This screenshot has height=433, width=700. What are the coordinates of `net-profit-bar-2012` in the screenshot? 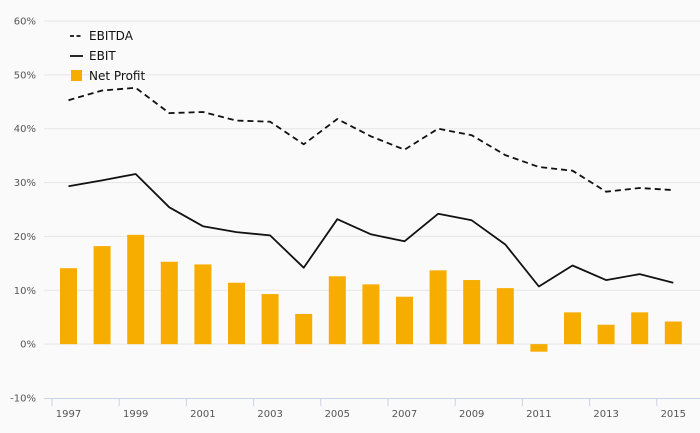 It's located at (572, 328).